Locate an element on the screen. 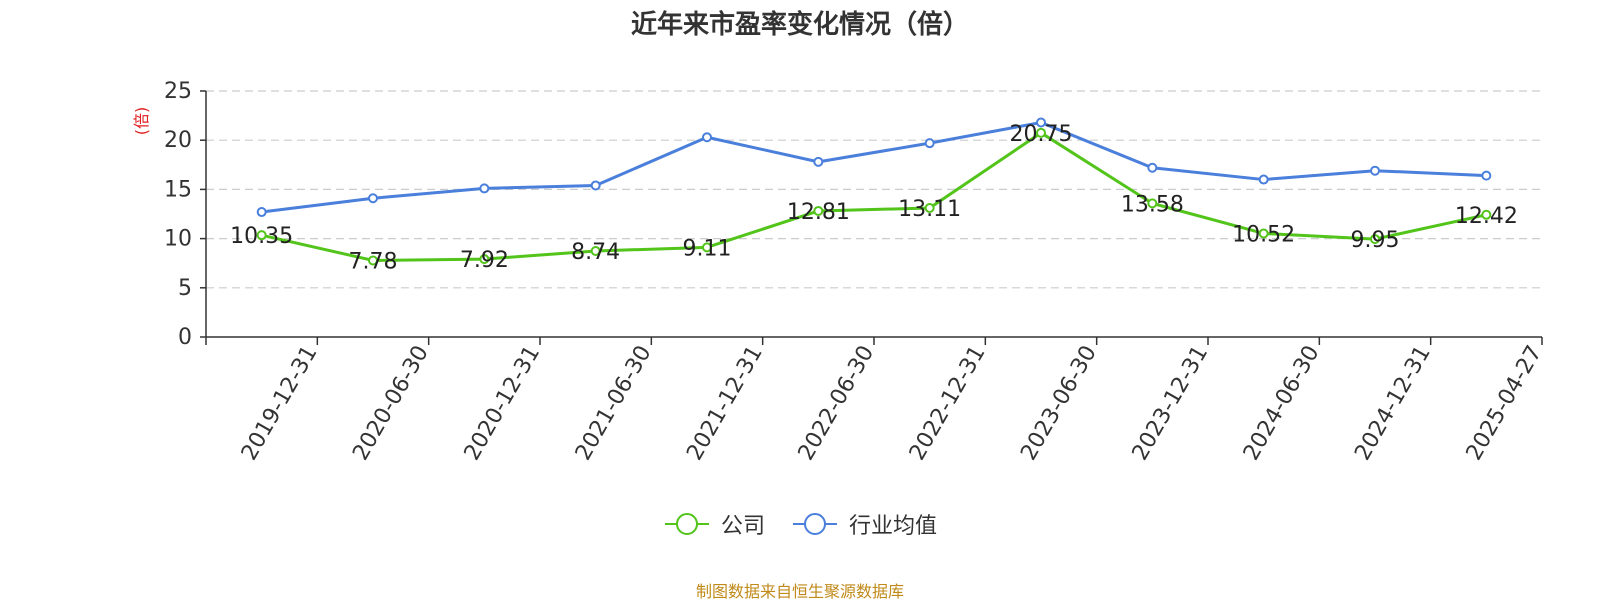  data-label: 7.78 is located at coordinates (373, 261).